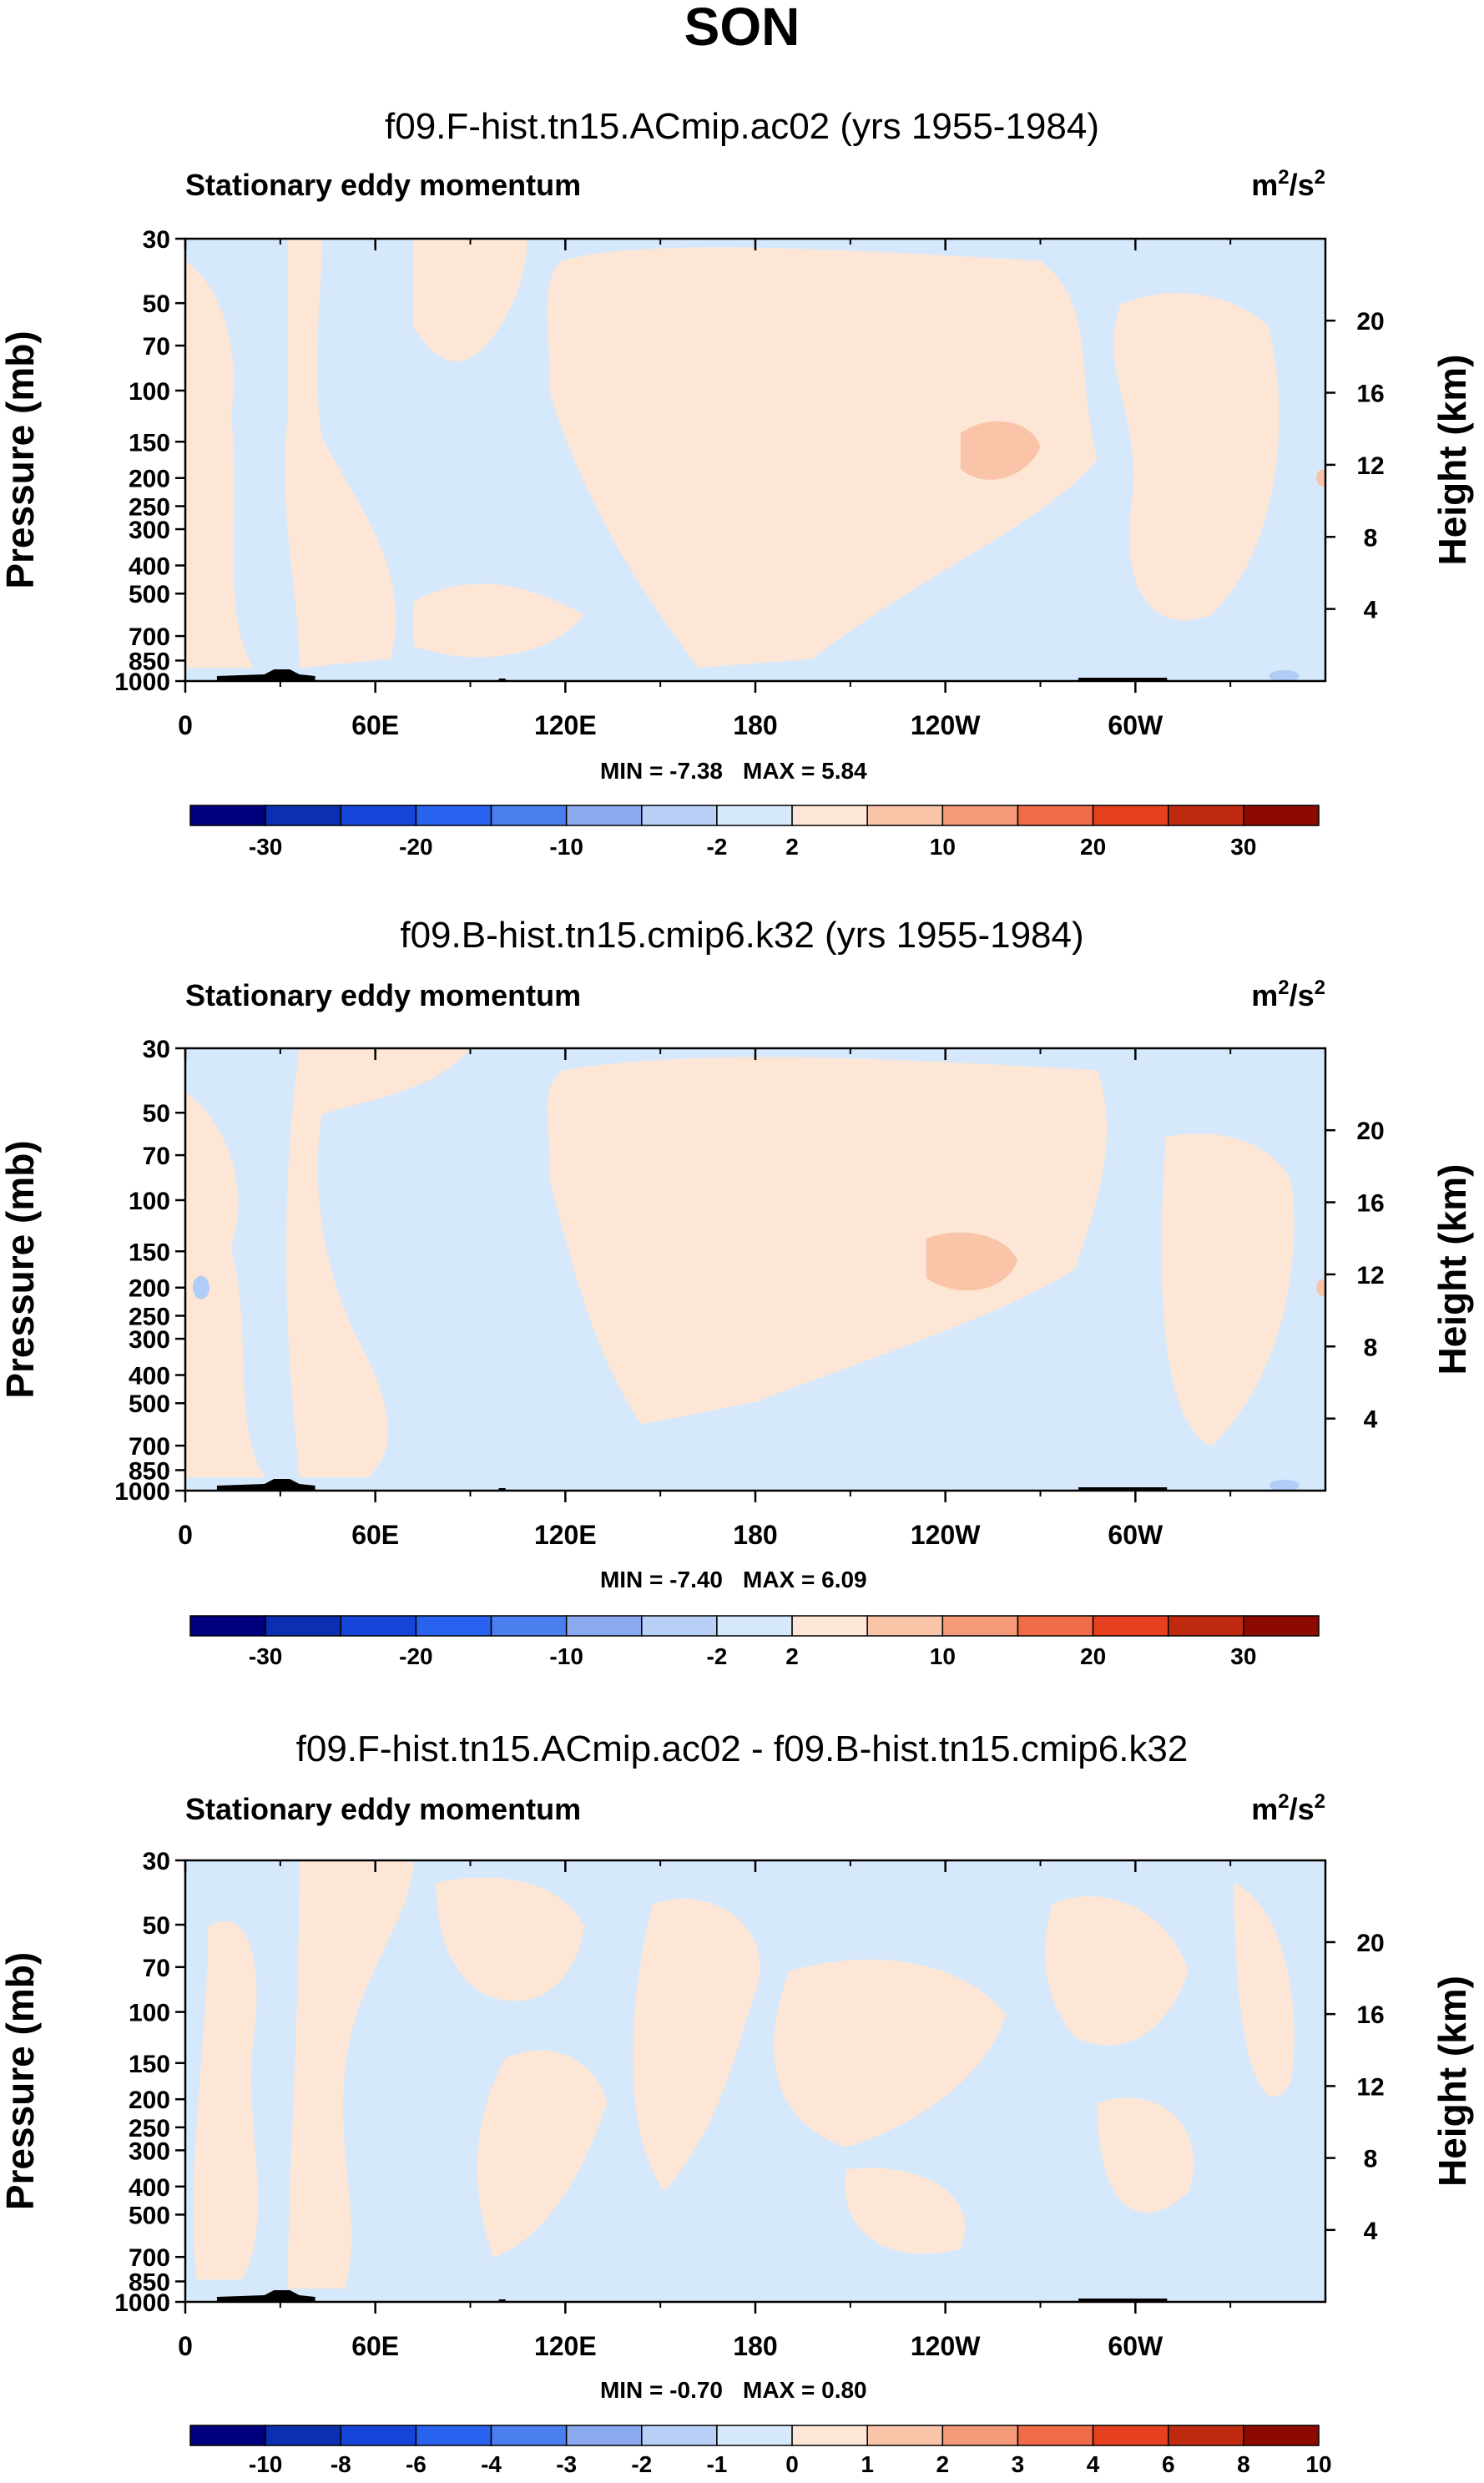 Image resolution: width=1484 pixels, height=2483 pixels. I want to click on units-sup: 2, so click(1283, 177).